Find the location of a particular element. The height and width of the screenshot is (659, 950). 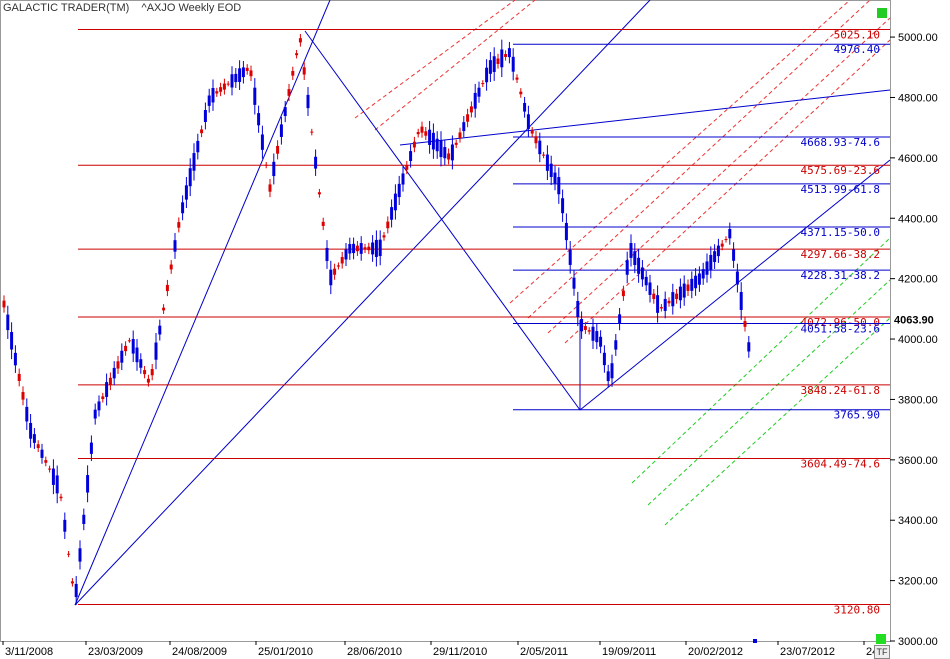

blue-level-label: 4371.15-50.0 is located at coordinates (840, 232).